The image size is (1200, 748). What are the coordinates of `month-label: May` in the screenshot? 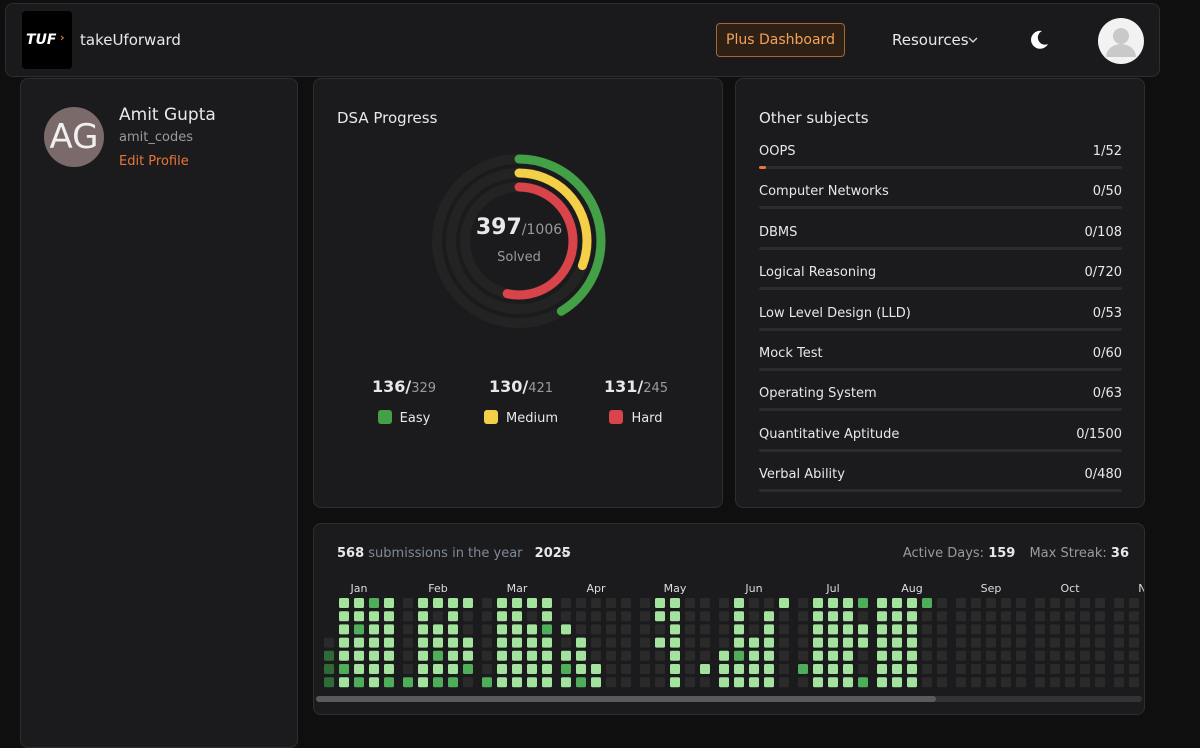 It's located at (675, 588).